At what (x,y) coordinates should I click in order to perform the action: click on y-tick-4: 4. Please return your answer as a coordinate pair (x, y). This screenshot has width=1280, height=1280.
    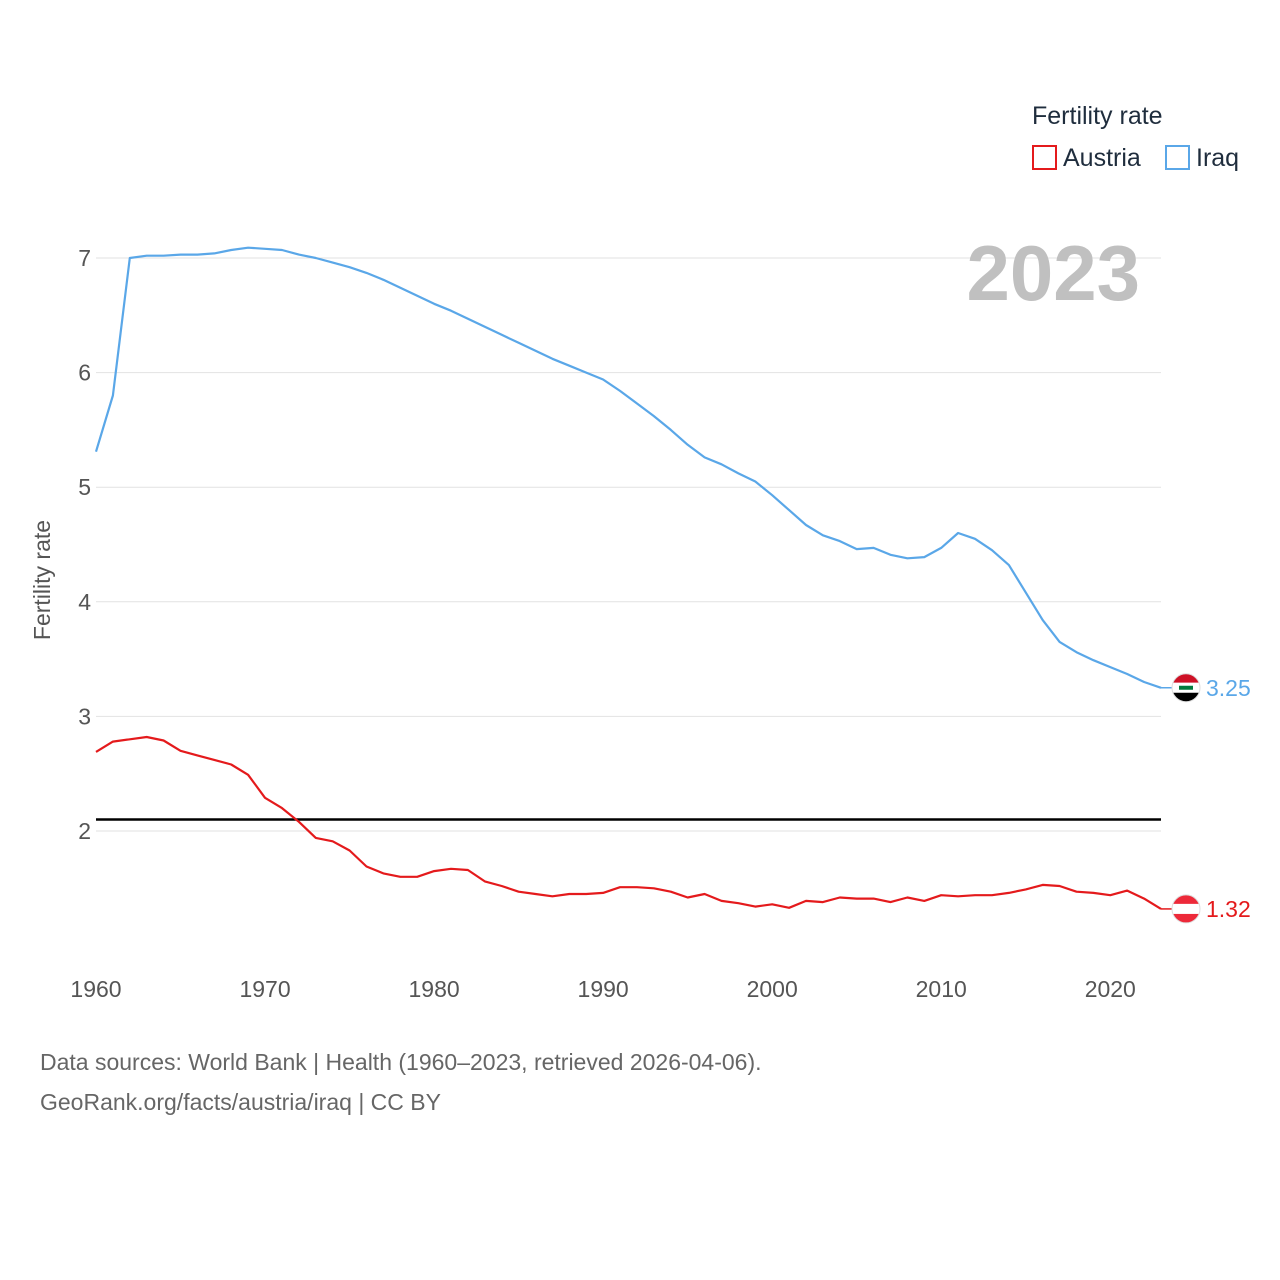
    Looking at the image, I should click on (84, 602).